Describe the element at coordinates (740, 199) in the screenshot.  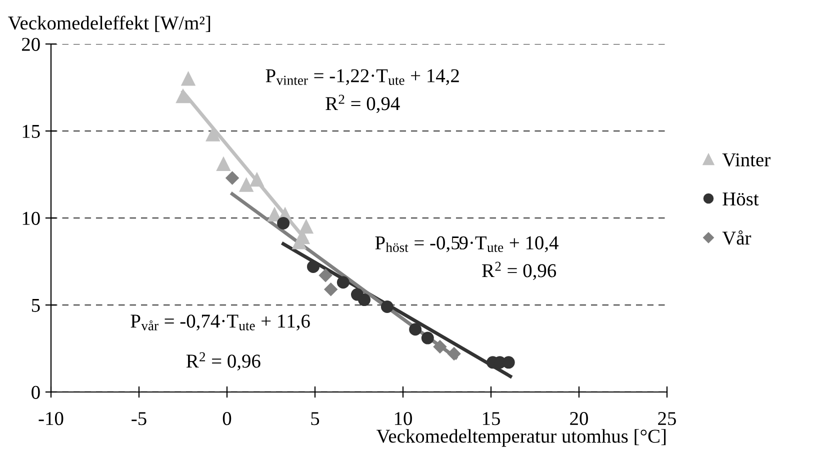
I see `legend-label: Höst` at that location.